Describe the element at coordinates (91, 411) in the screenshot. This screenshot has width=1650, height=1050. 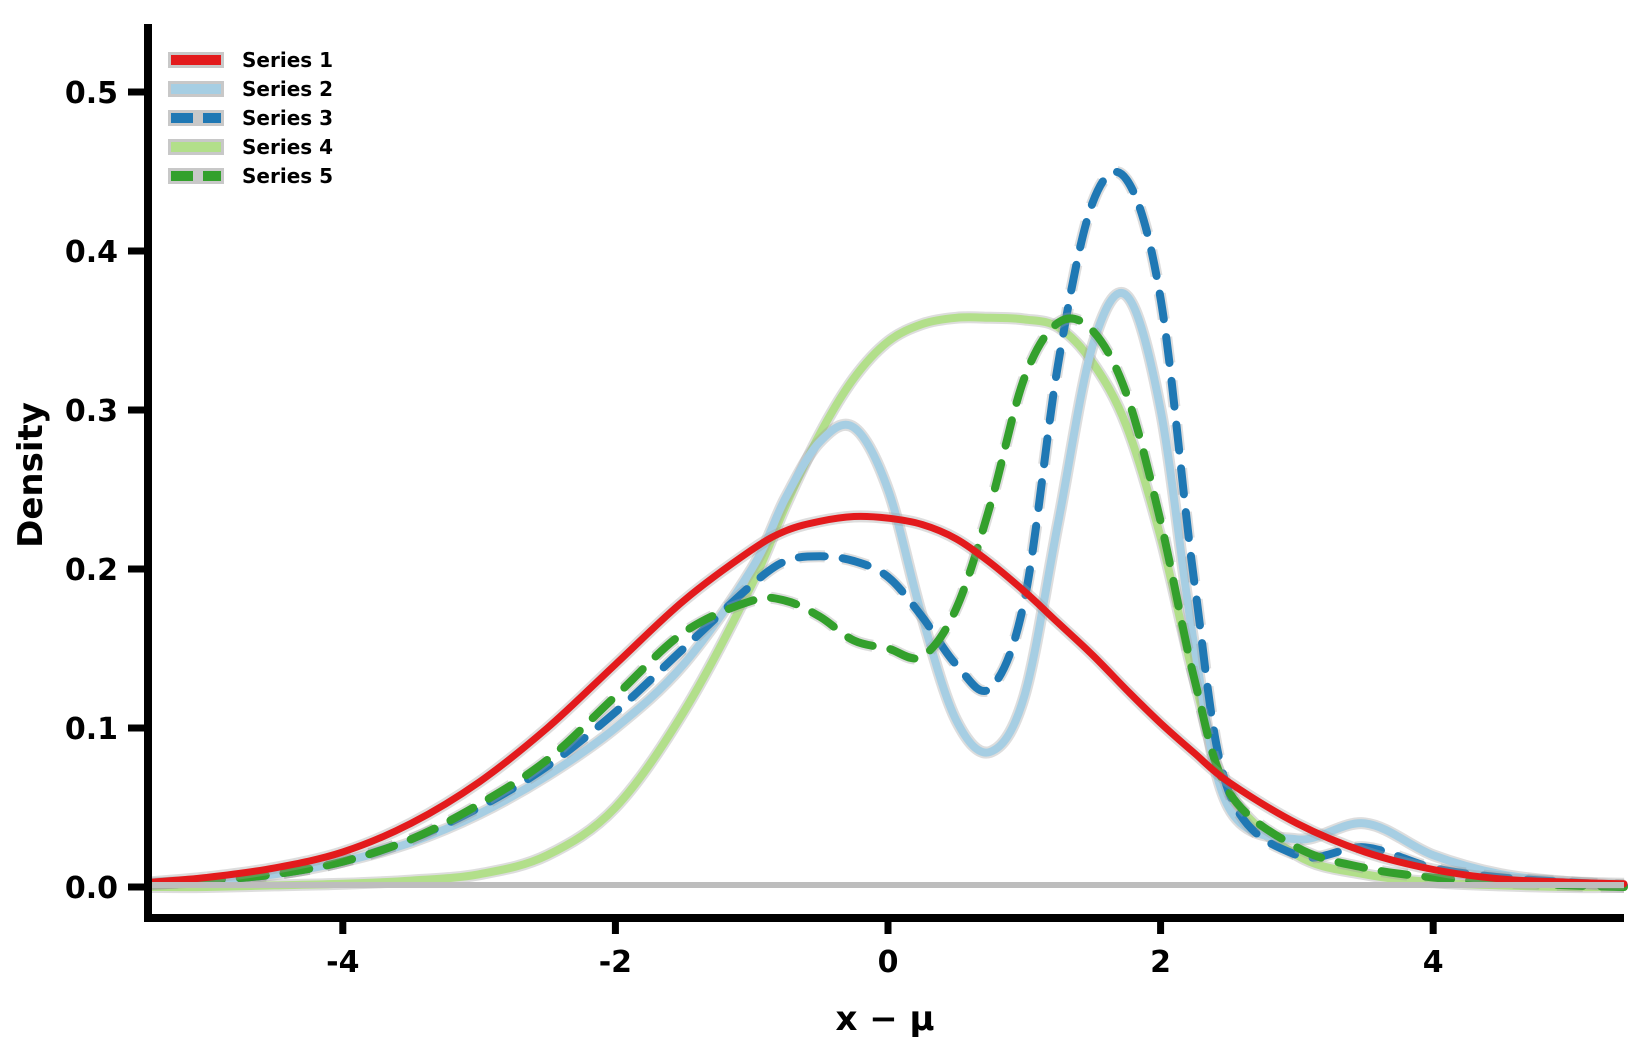
I see `y-tick-label: 0.3` at that location.